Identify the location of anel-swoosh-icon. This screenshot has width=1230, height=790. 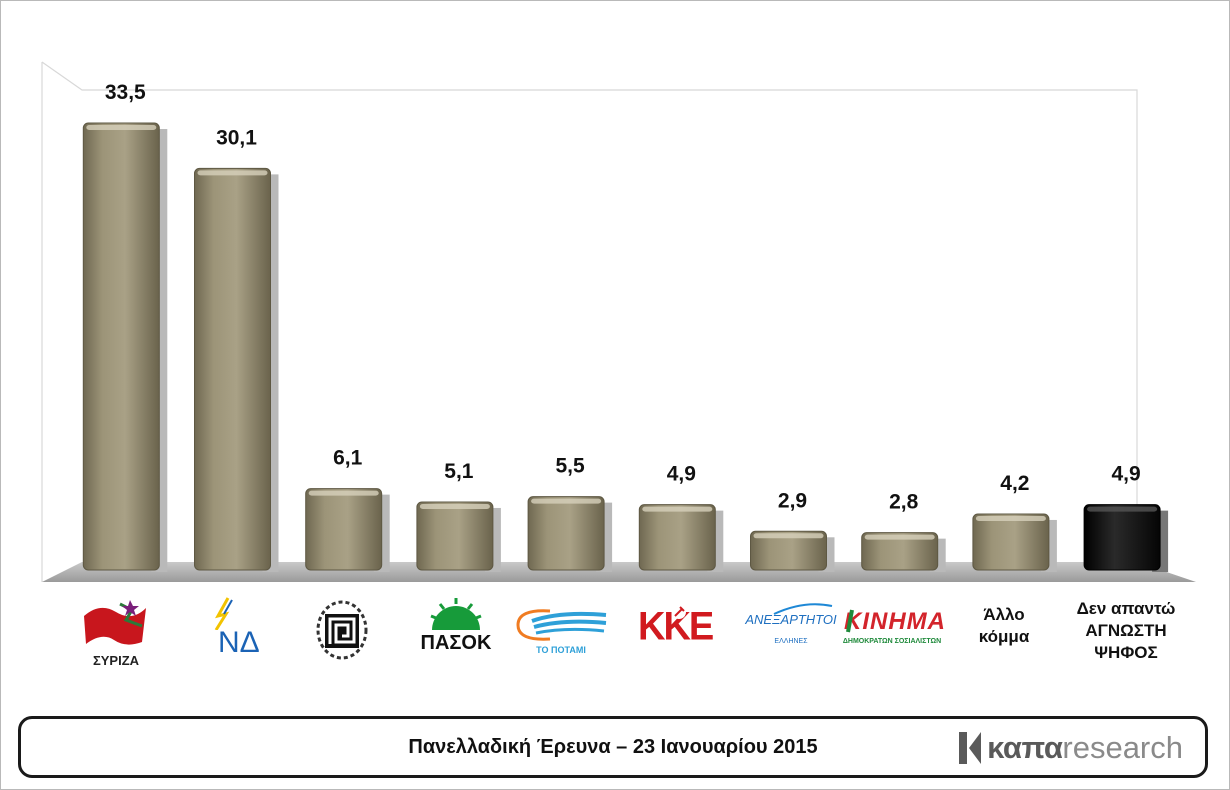
(803, 609).